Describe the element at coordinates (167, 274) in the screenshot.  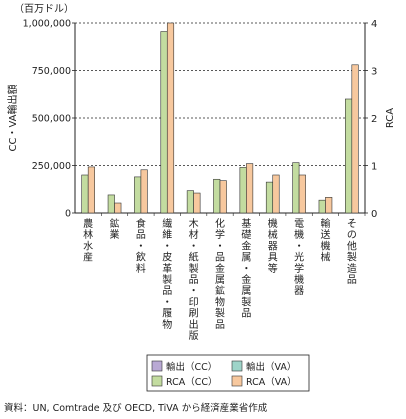
I see `category-label: 繊維・皮革製品・履物` at that location.